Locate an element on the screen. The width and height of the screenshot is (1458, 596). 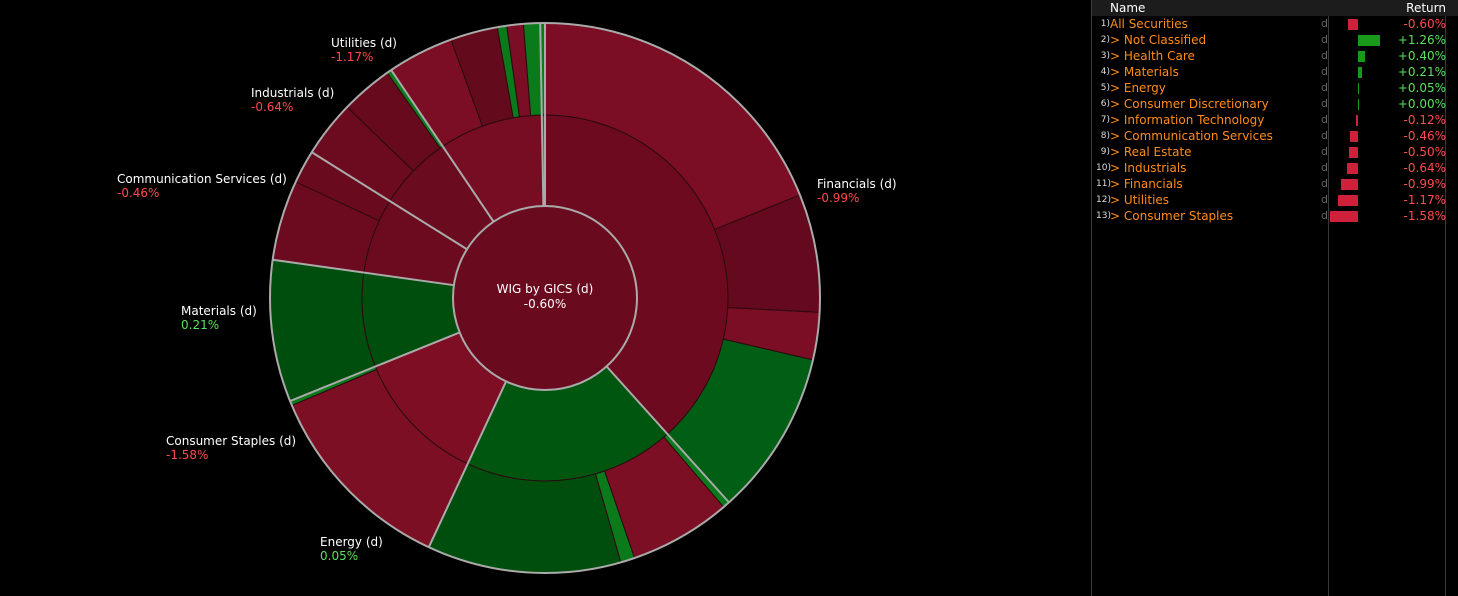
row-index: 2) is located at coordinates (1105, 40).